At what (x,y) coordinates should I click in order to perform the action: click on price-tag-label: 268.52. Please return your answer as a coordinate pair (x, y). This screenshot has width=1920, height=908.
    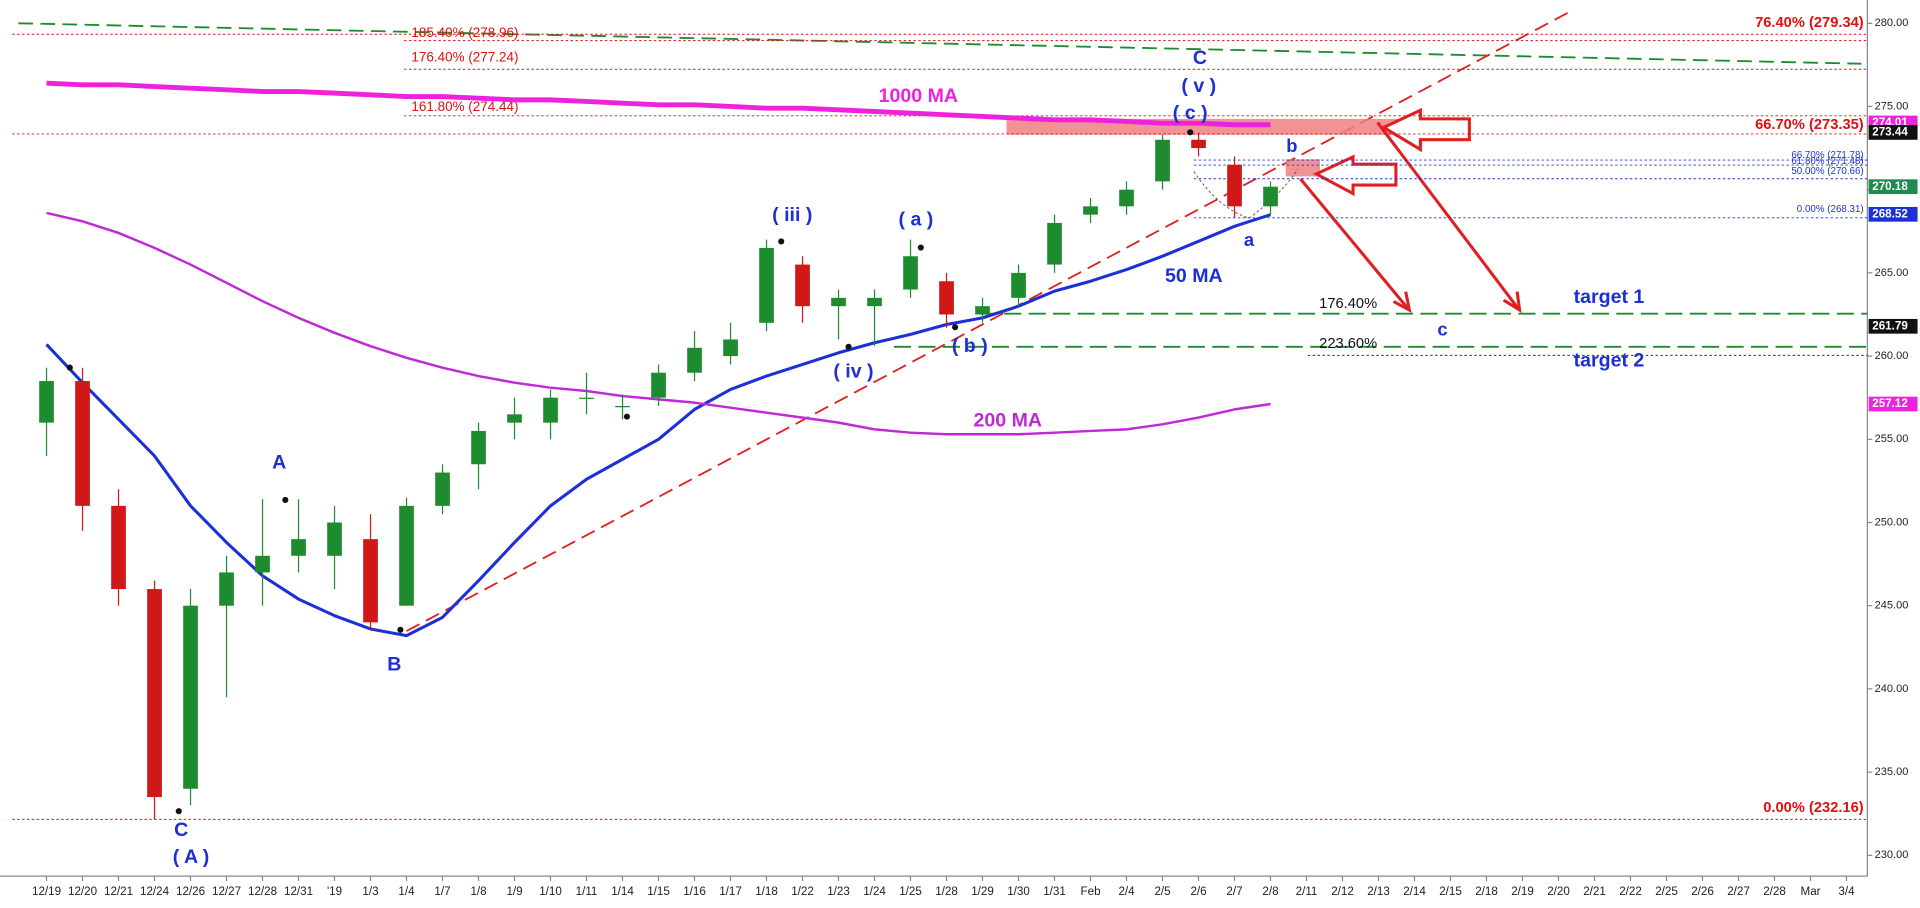
    Looking at the image, I should click on (1890, 213).